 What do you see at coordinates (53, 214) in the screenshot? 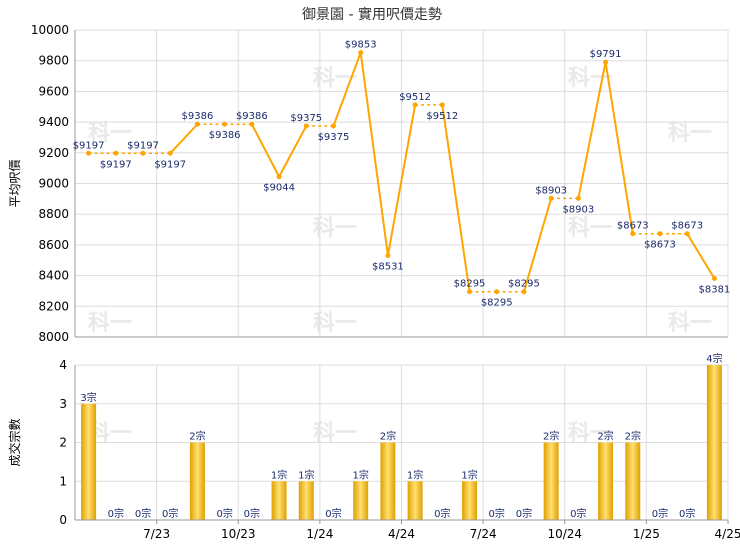
I see `top-ytick-label: 8800` at bounding box center [53, 214].